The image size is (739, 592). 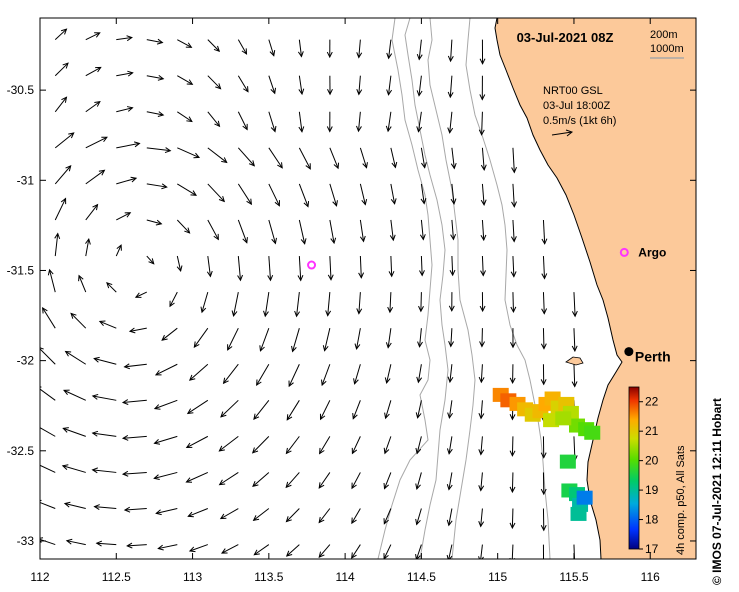 What do you see at coordinates (652, 520) in the screenshot?
I see `colorbar-tick-label: 18` at bounding box center [652, 520].